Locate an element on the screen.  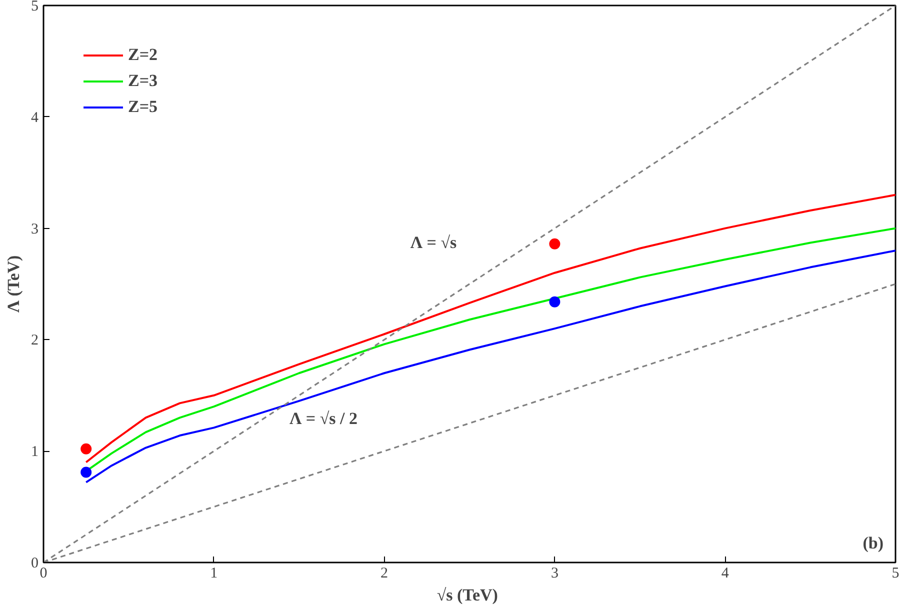
legend-label: Z=3 is located at coordinates (143, 81).